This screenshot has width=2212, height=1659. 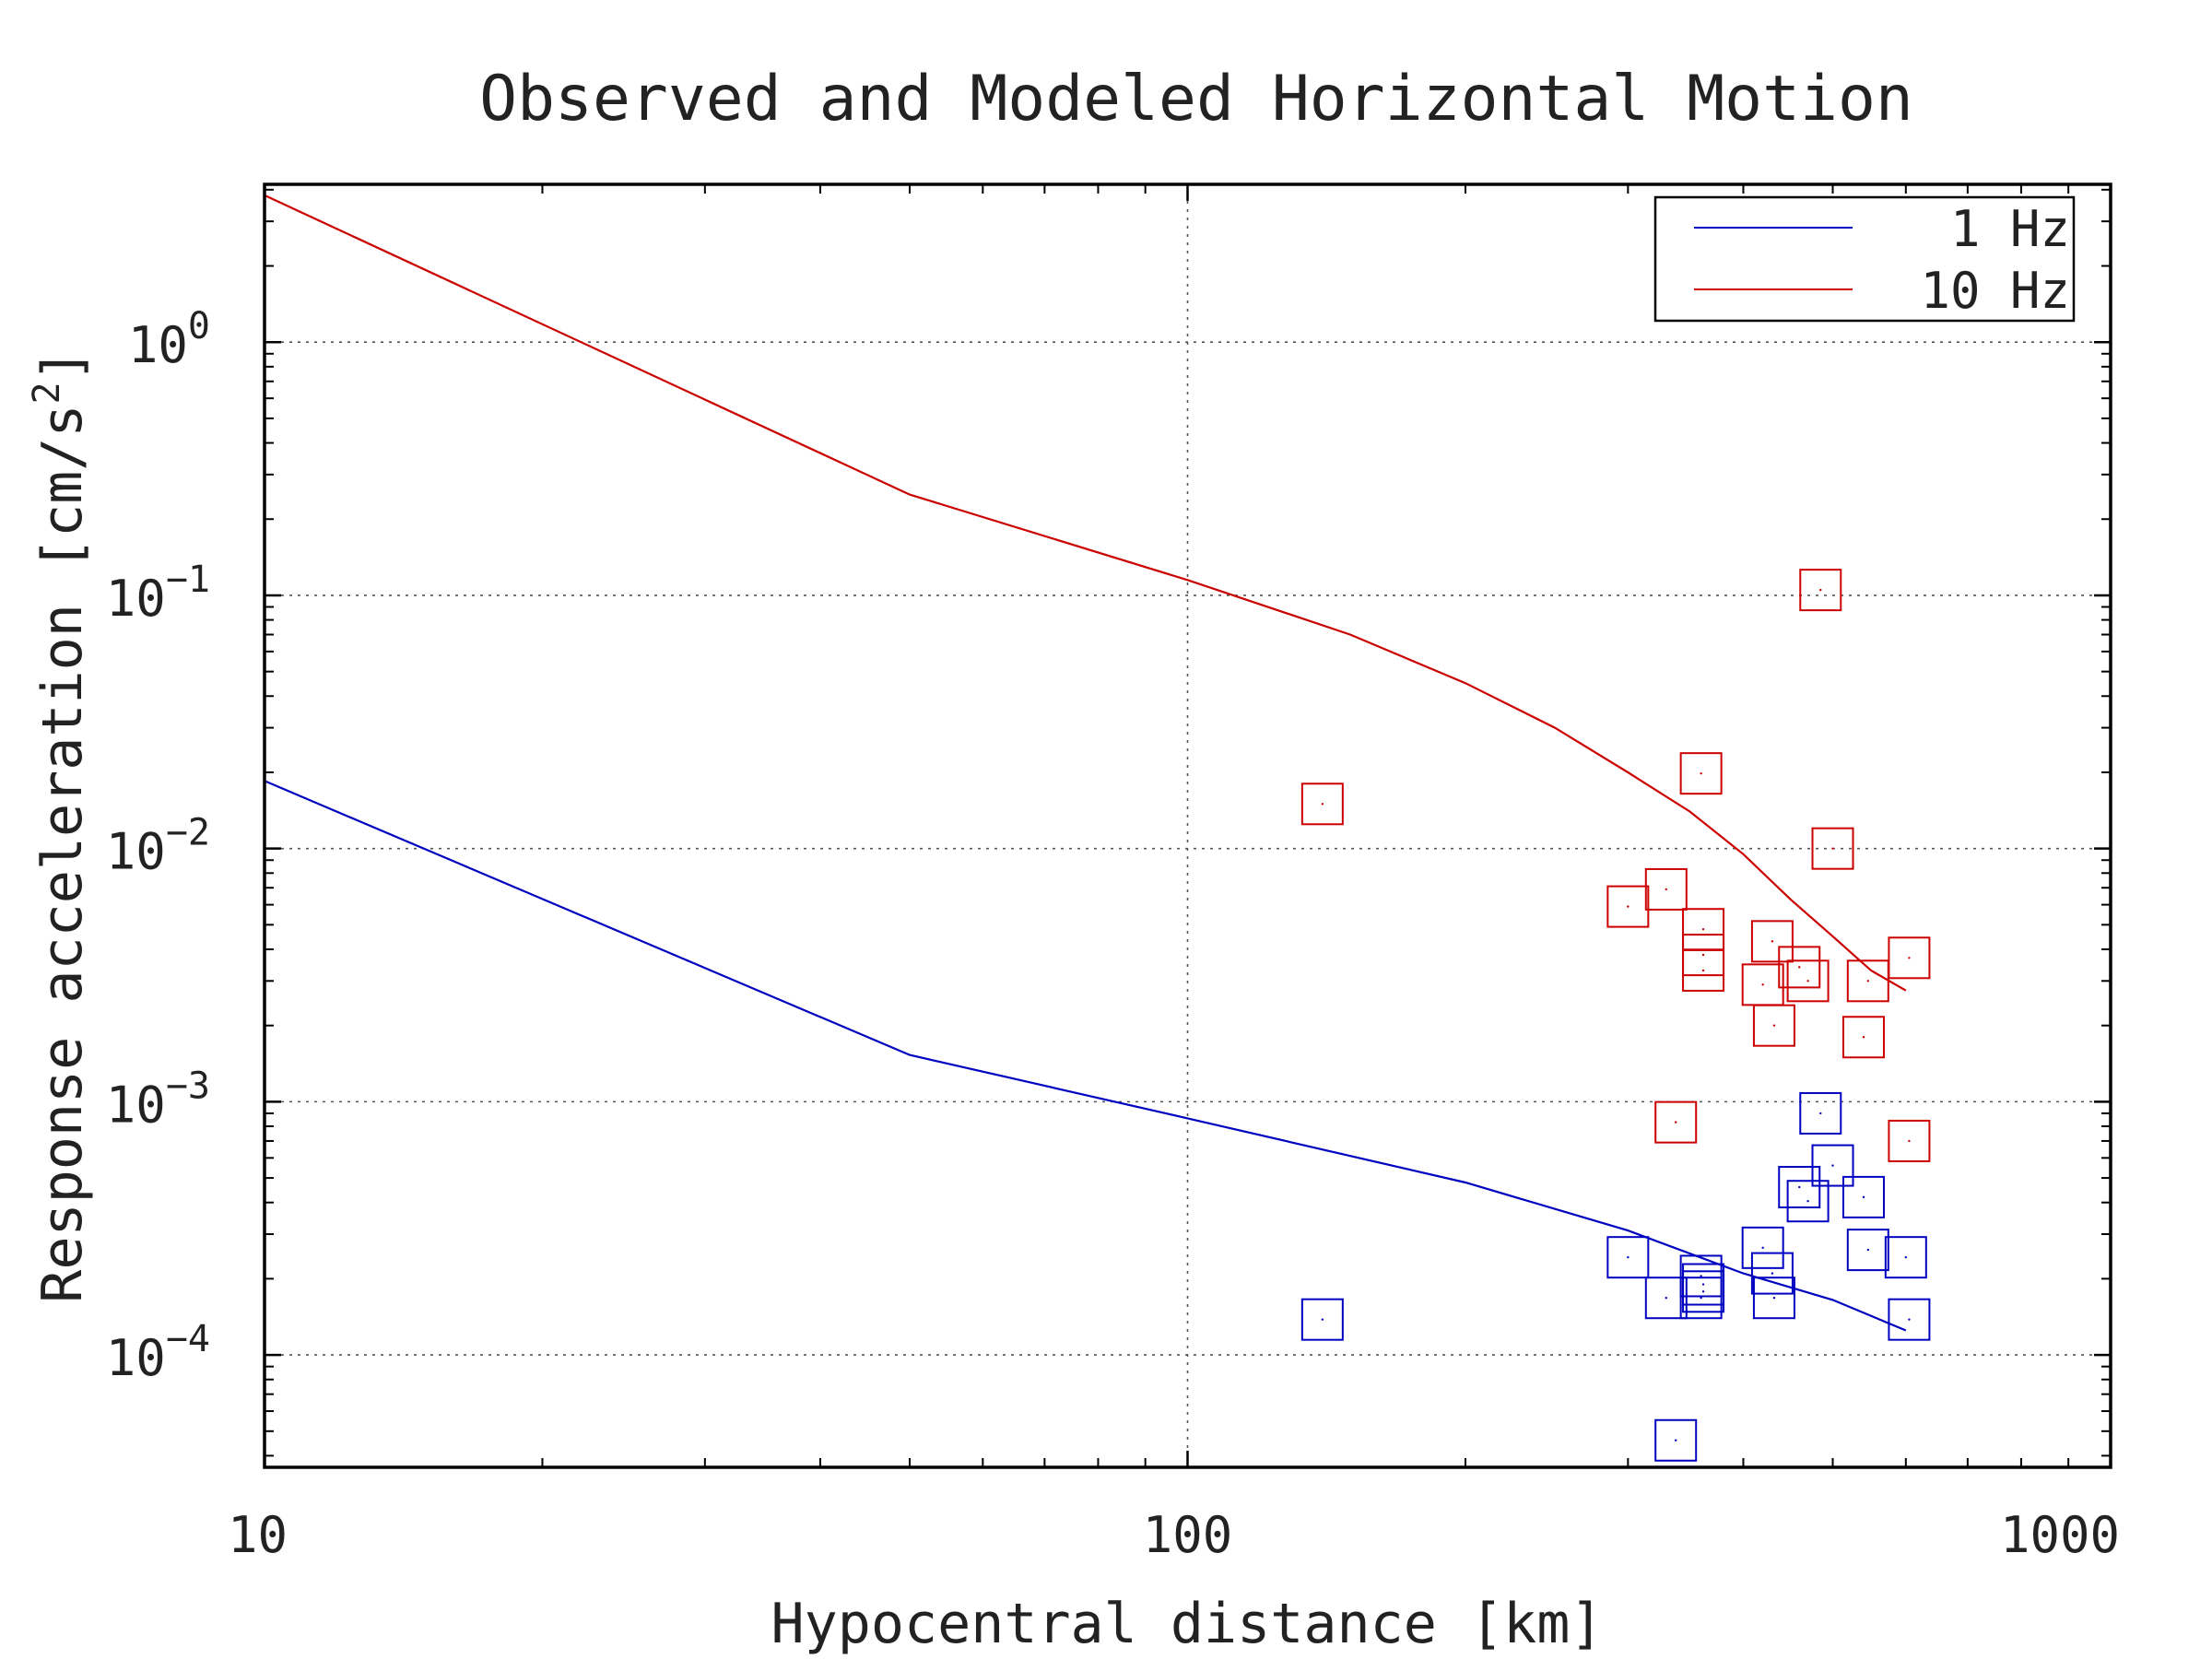 What do you see at coordinates (1995, 291) in the screenshot?
I see `legend-label-10hz: 10 Hz` at bounding box center [1995, 291].